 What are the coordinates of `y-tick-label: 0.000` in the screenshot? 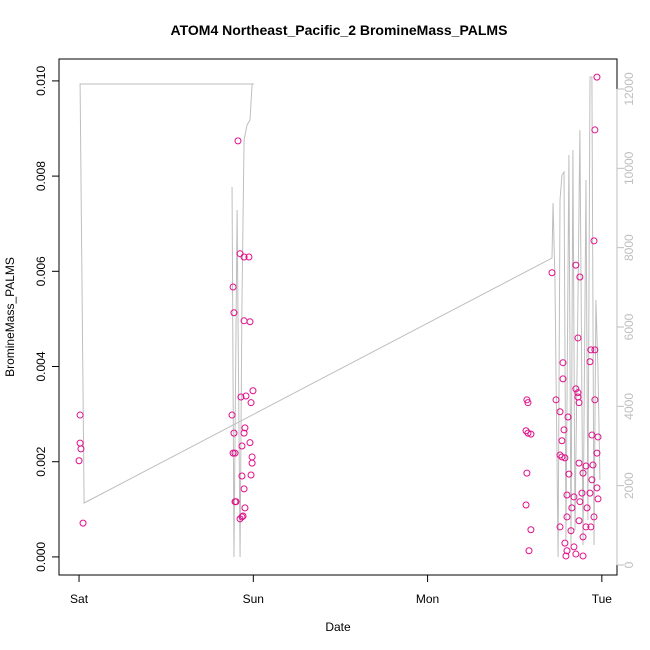 It's located at (41, 557).